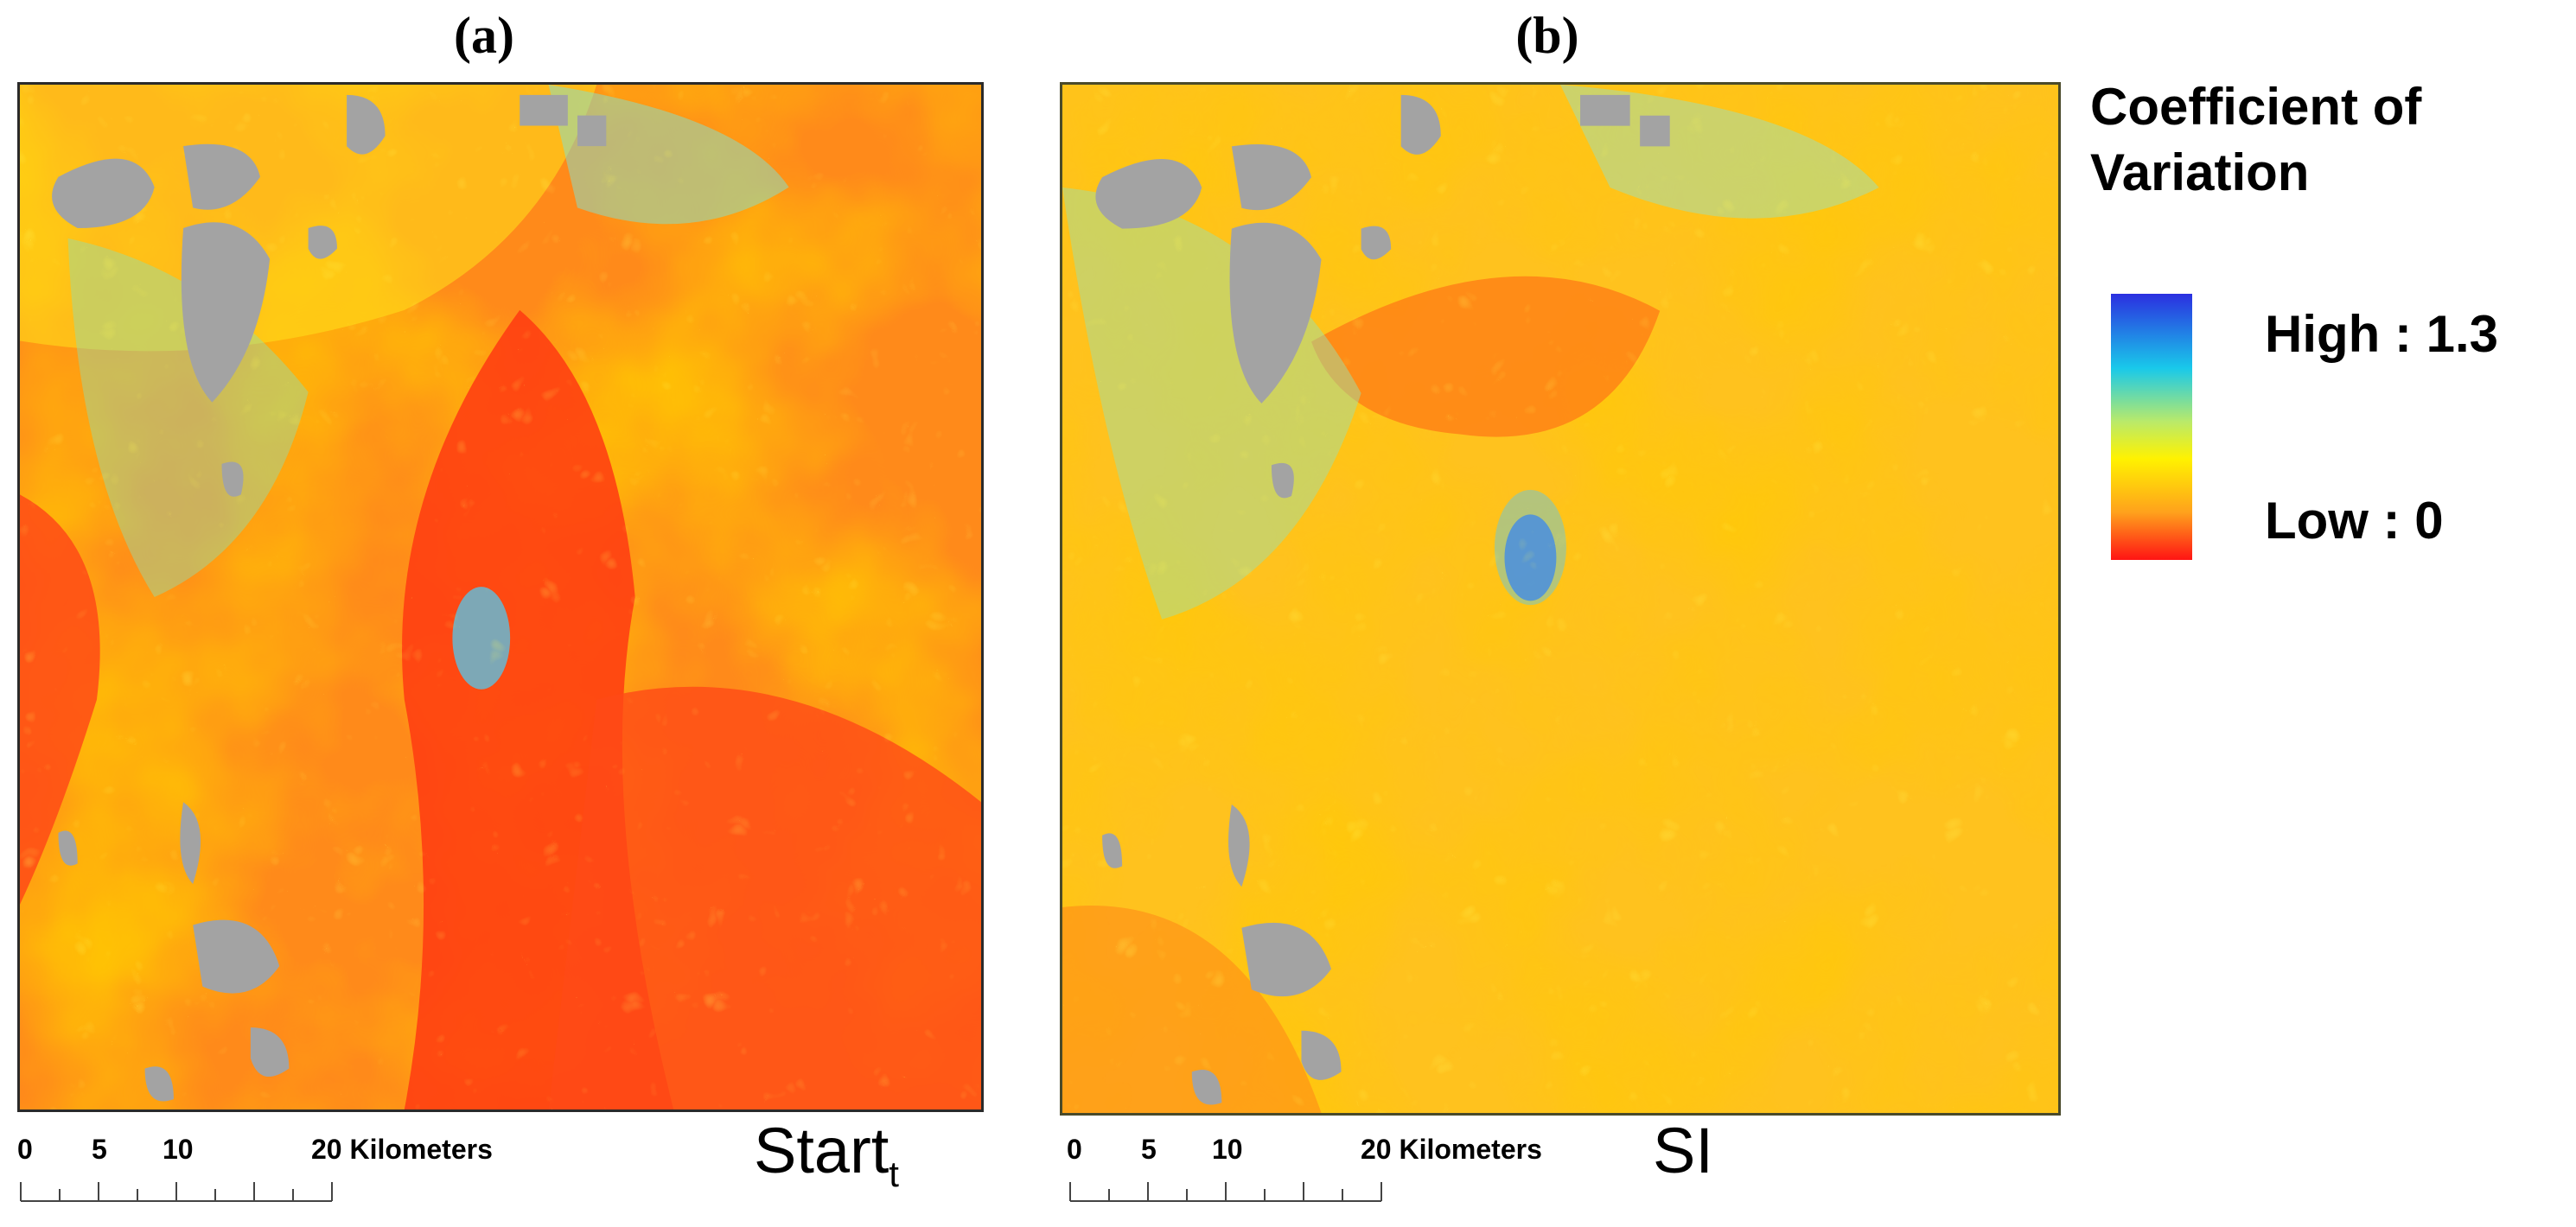 The height and width of the screenshot is (1227, 2576). I want to click on legend-high-label: High : 1.3, so click(2382, 334).